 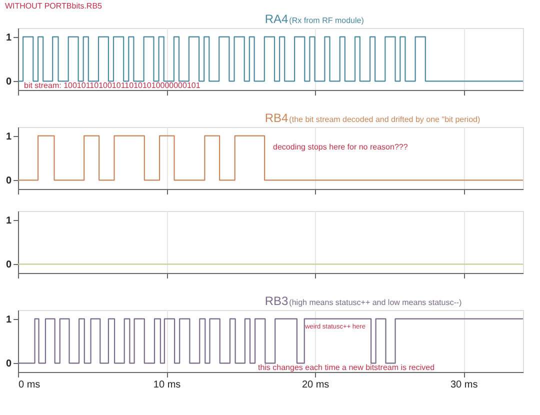 What do you see at coordinates (276, 301) in the screenshot?
I see `chart-title: RB3` at bounding box center [276, 301].